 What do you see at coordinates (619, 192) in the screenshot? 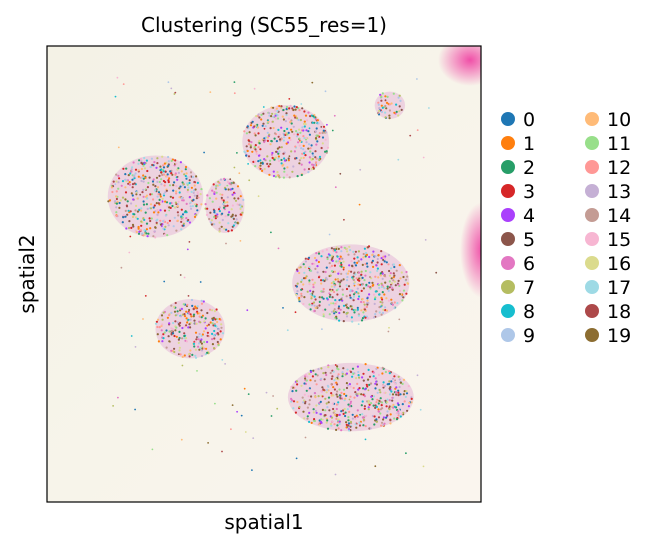
I see `legend-label-13: 13` at bounding box center [619, 192].